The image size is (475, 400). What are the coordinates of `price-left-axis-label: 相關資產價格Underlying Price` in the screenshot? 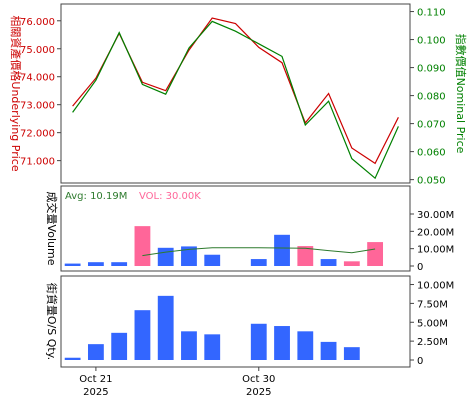 It's located at (16, 93).